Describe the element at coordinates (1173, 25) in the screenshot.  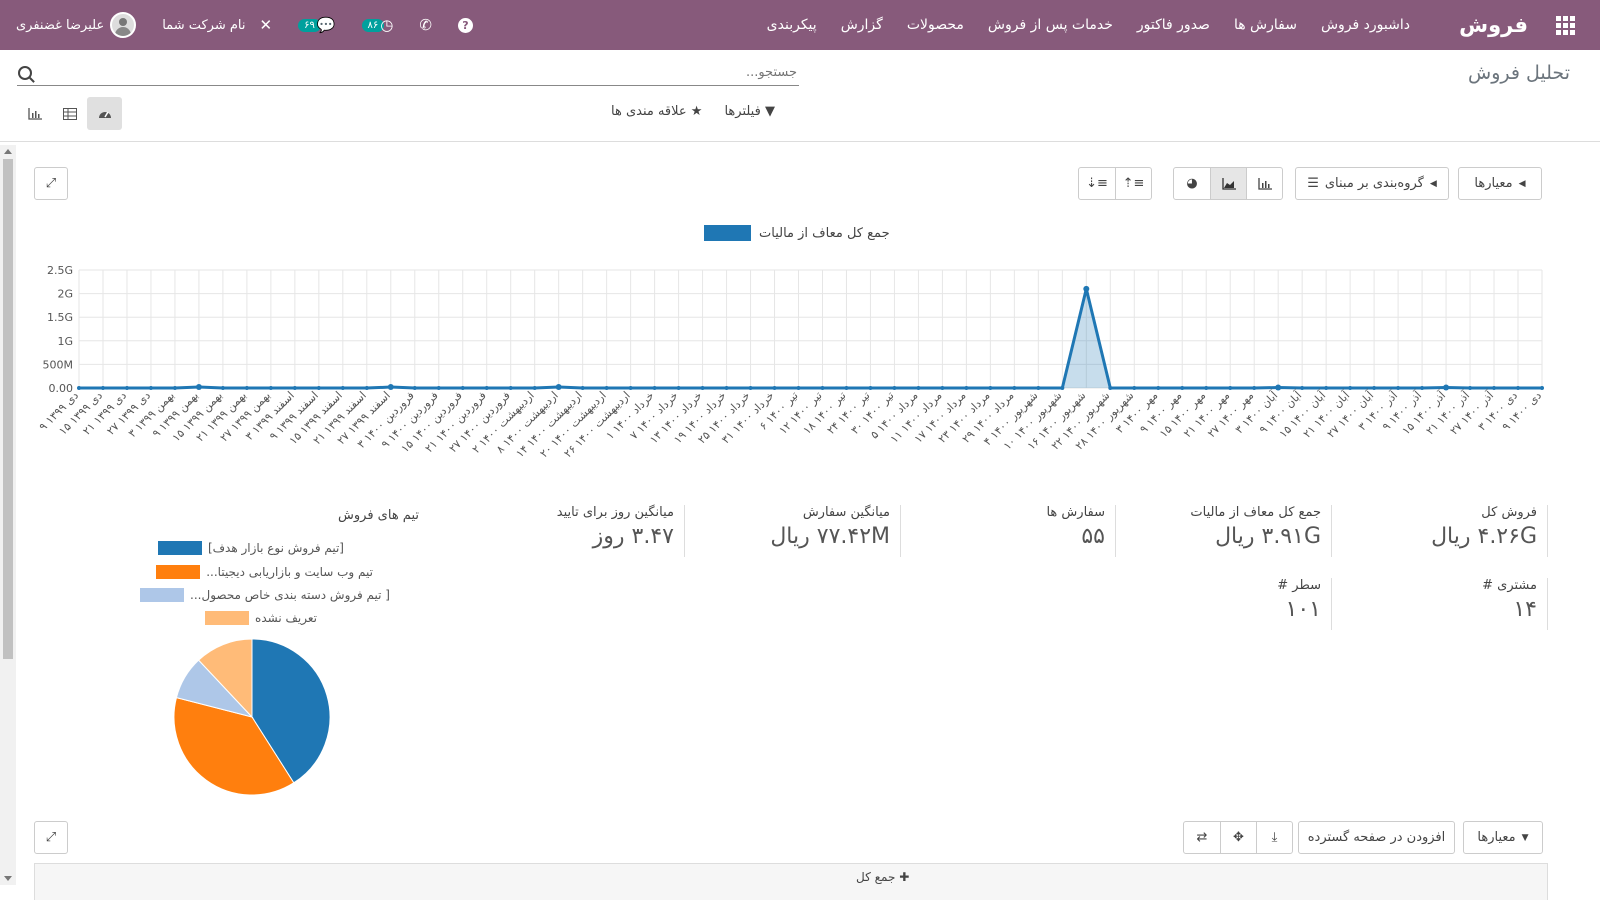
I see `menu-item-invoicing: صدور فاکتور` at that location.